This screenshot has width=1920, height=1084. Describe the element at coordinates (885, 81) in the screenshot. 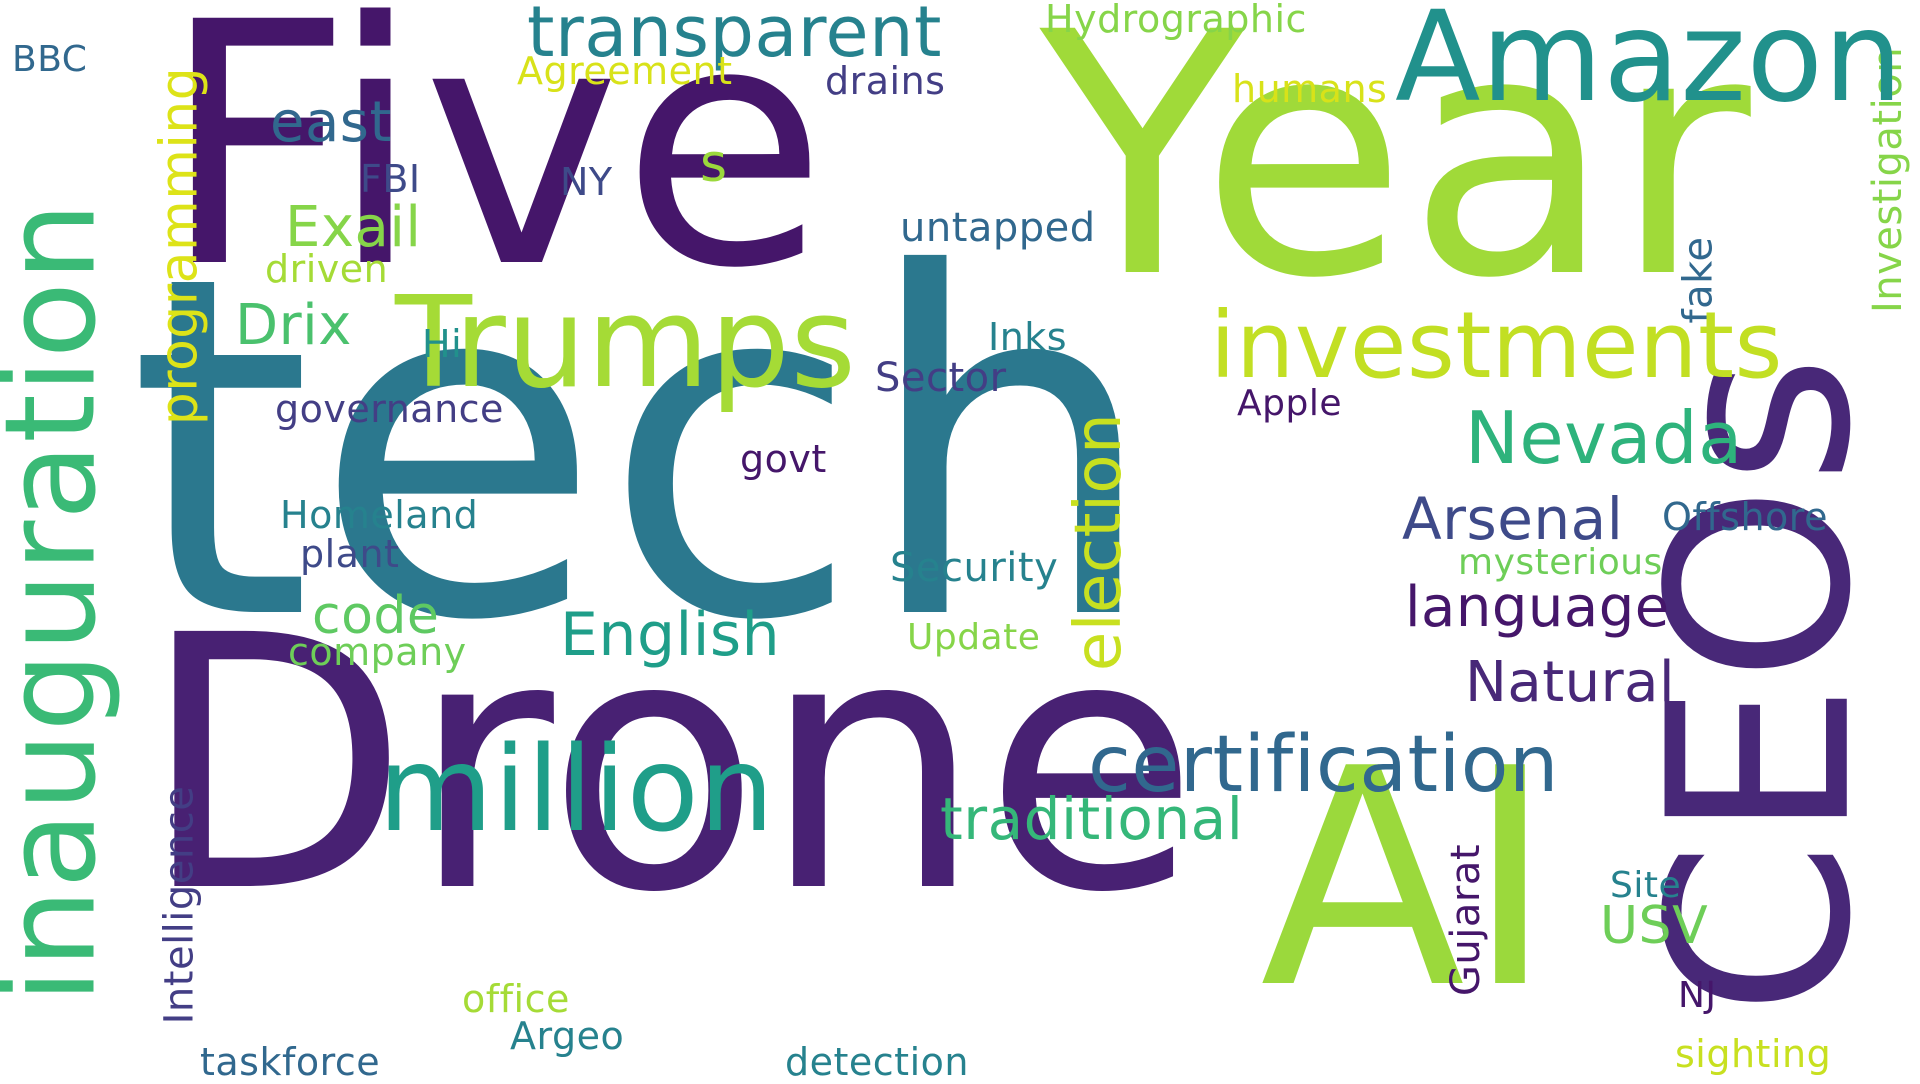

I see `word-drains: drains` at that location.